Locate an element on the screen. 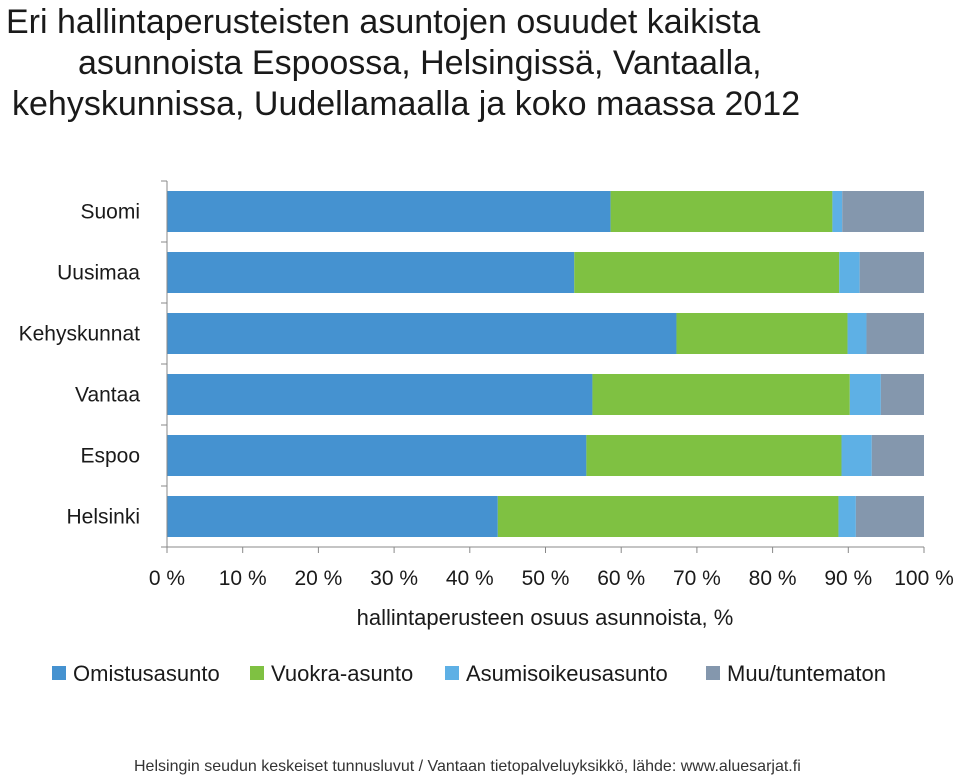  x-tick-label: 90 % is located at coordinates (848, 578).